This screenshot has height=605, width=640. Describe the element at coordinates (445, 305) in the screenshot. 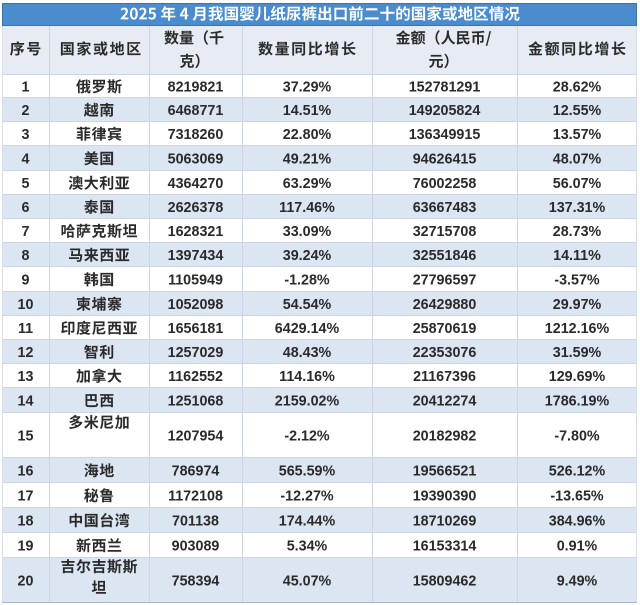

I see `svg-text: 26429880` at that location.